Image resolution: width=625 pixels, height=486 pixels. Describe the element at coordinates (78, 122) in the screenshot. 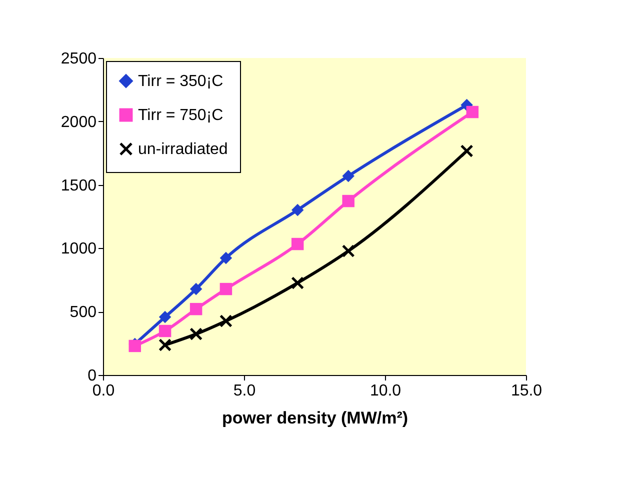

I see `y-tick-label: 2000` at that location.